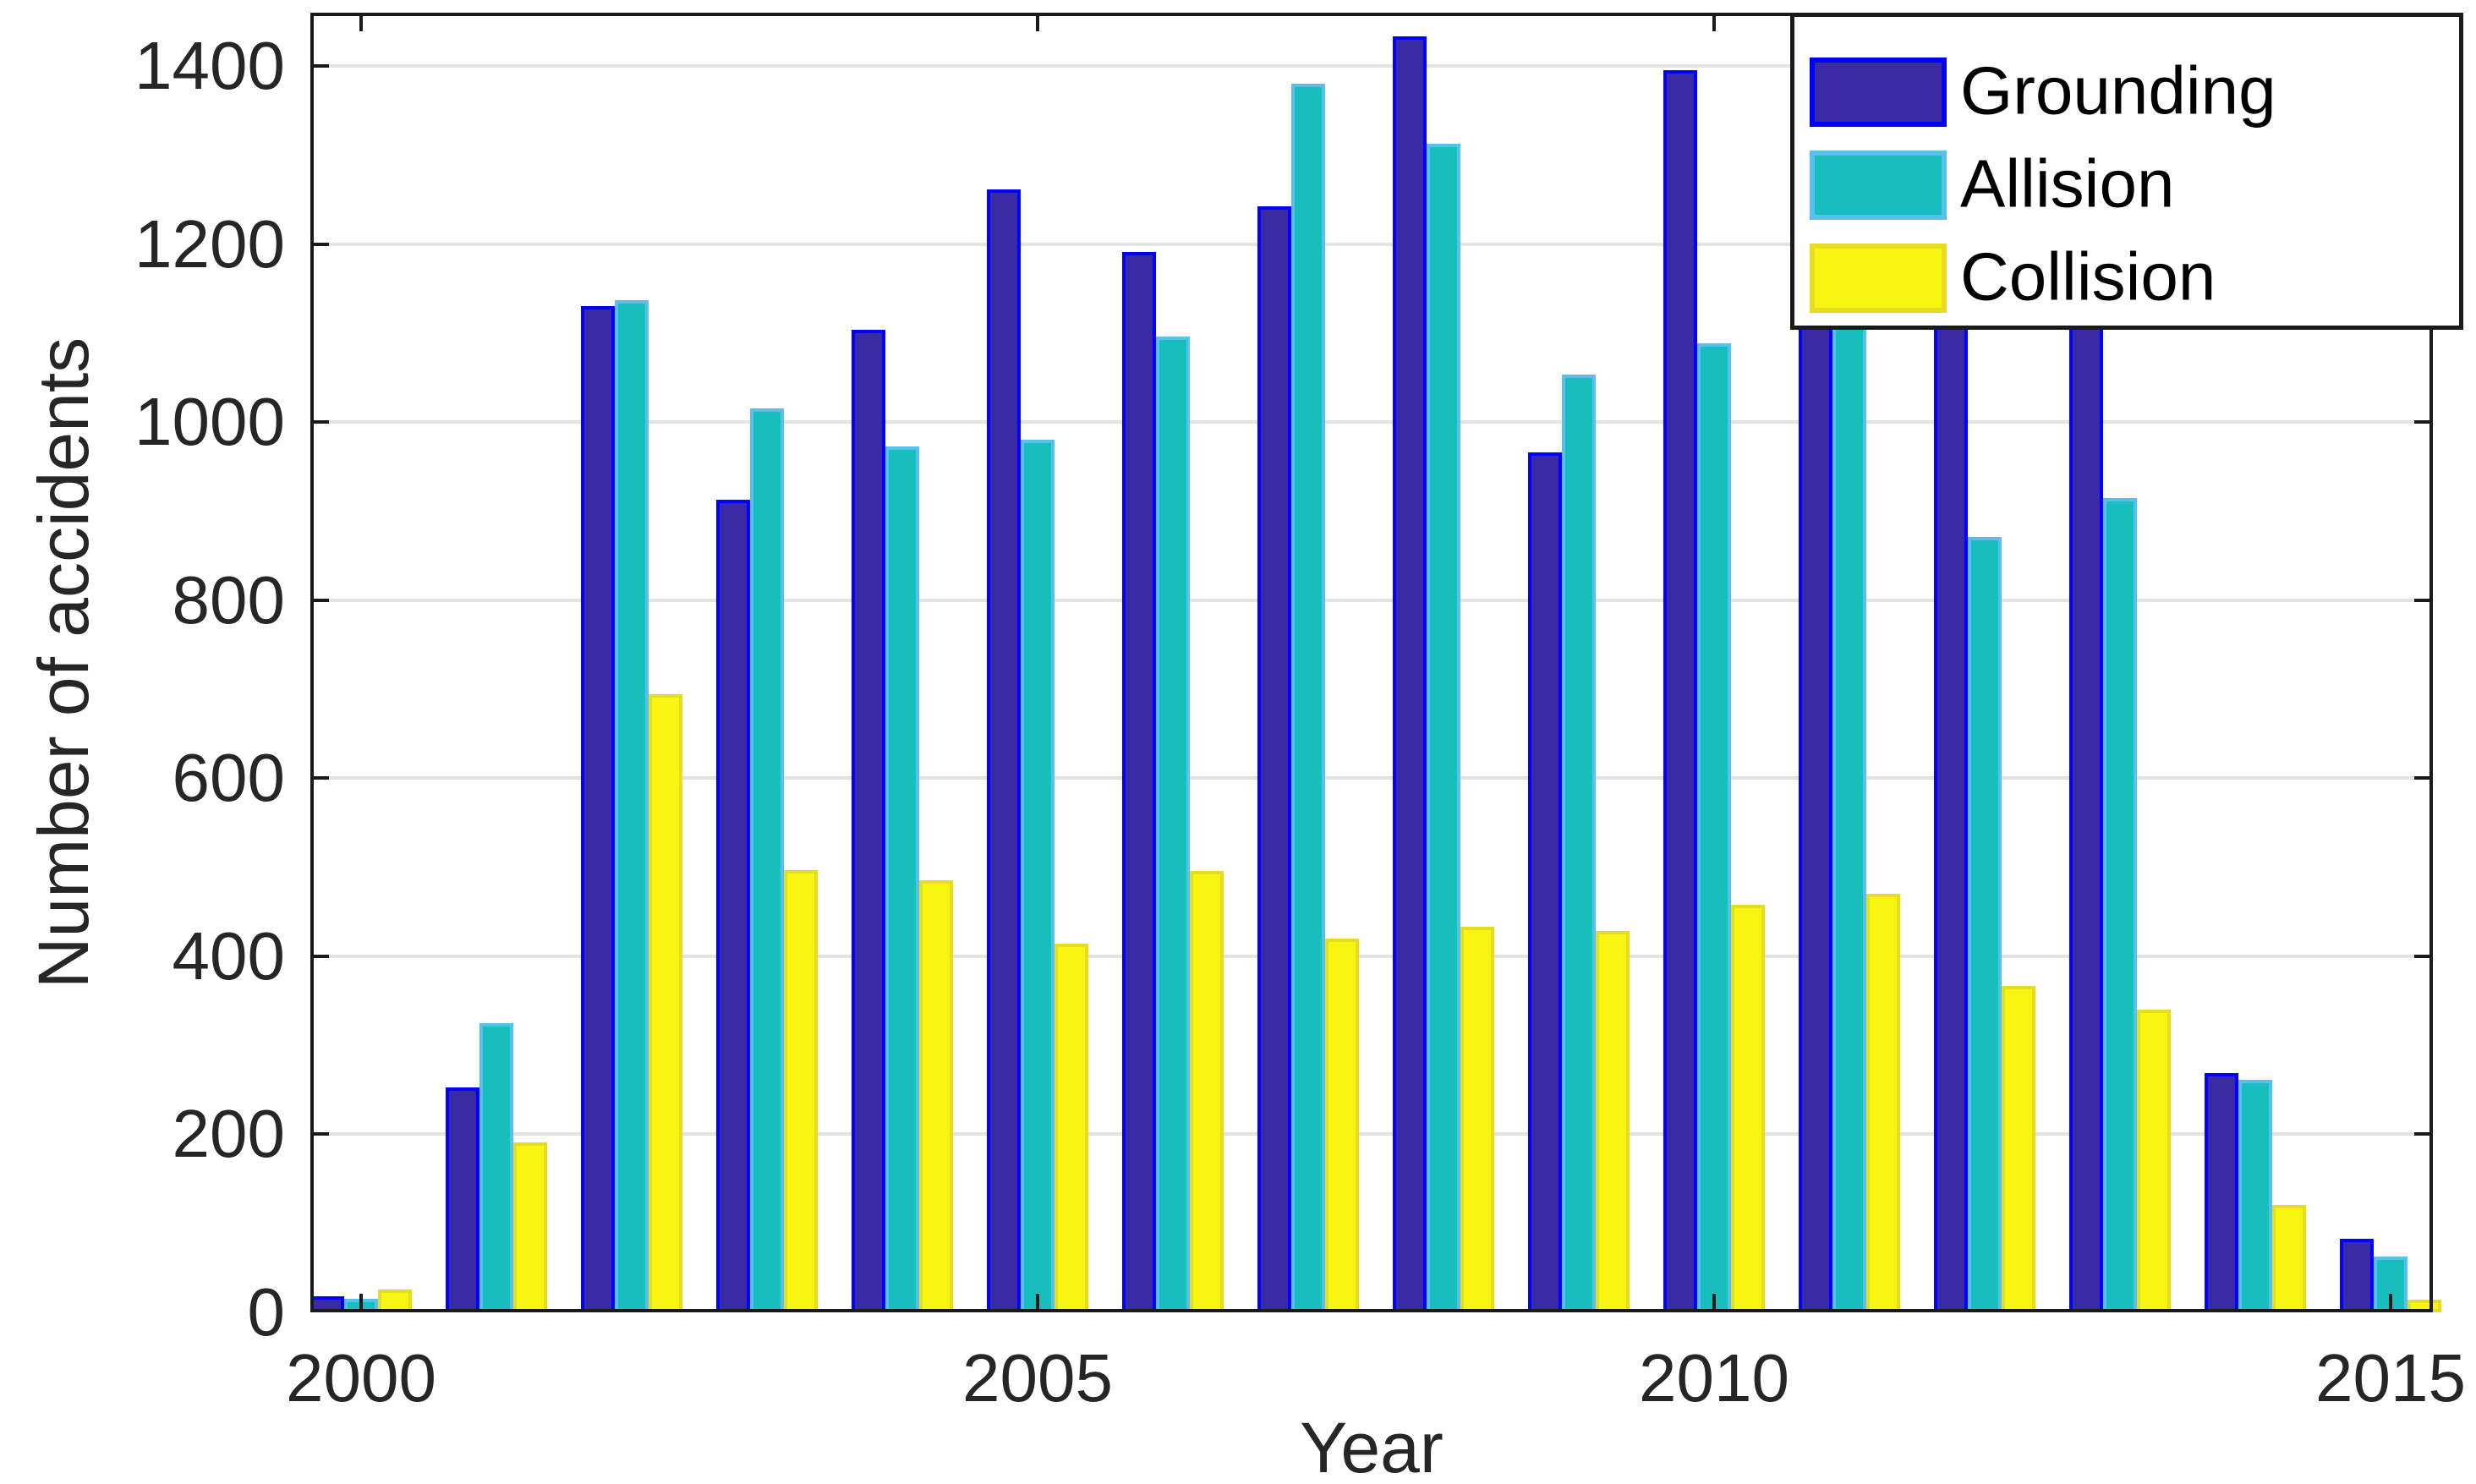 This screenshot has height=1484, width=2476. Describe the element at coordinates (936, 1096) in the screenshot. I see `bar-collision-2004` at that location.